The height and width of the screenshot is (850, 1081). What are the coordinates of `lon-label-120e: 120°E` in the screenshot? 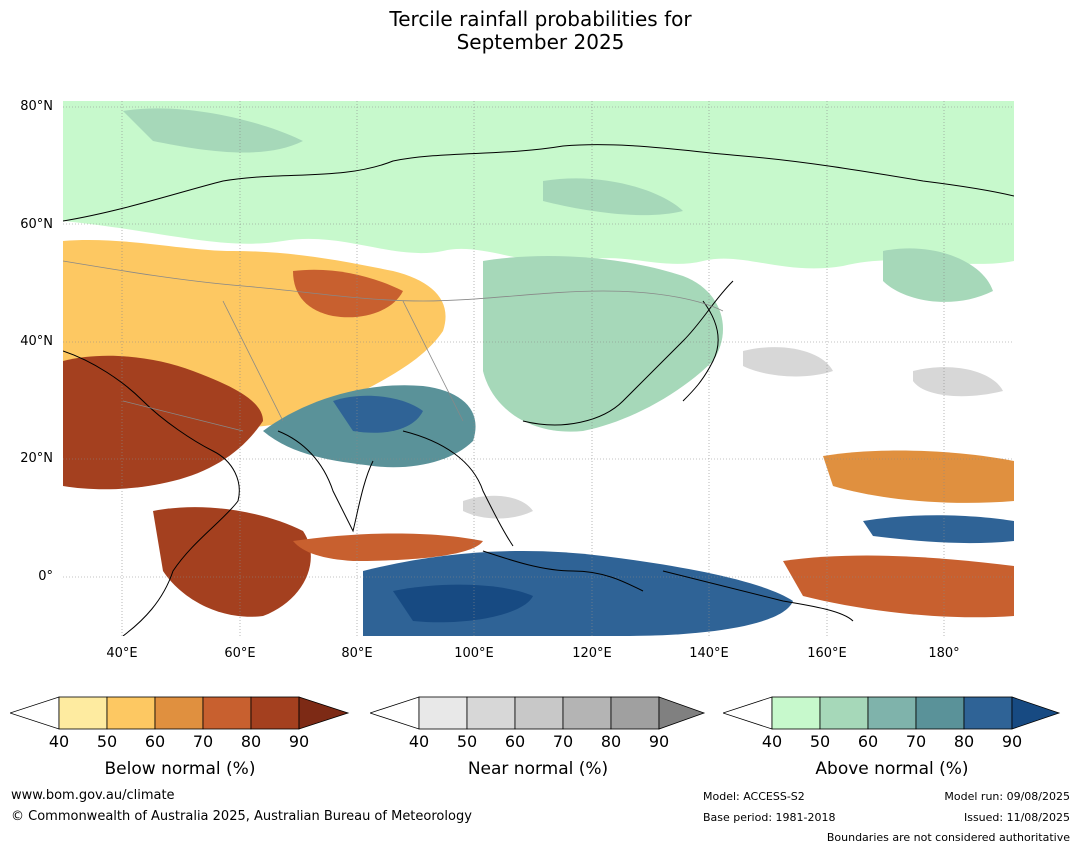 It's located at (592, 653).